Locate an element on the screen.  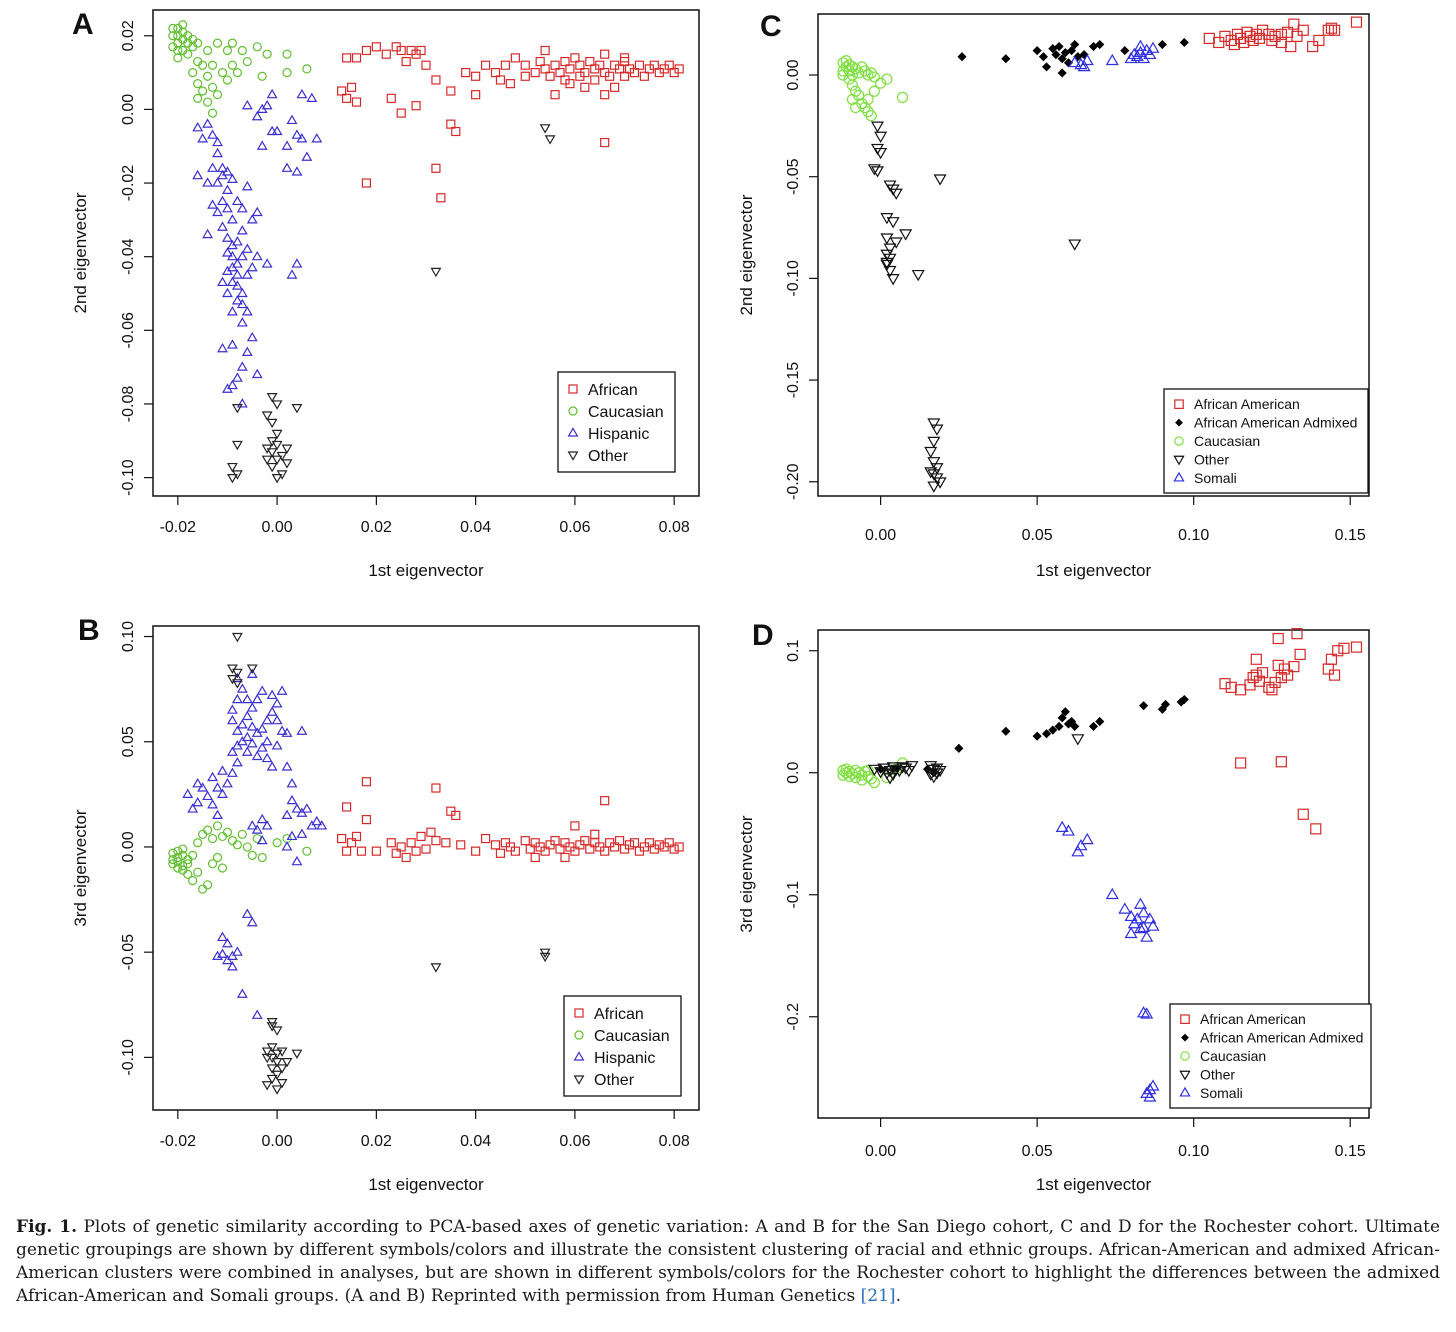
y-axis-title: 3rd eigenvector is located at coordinates (746, 874).